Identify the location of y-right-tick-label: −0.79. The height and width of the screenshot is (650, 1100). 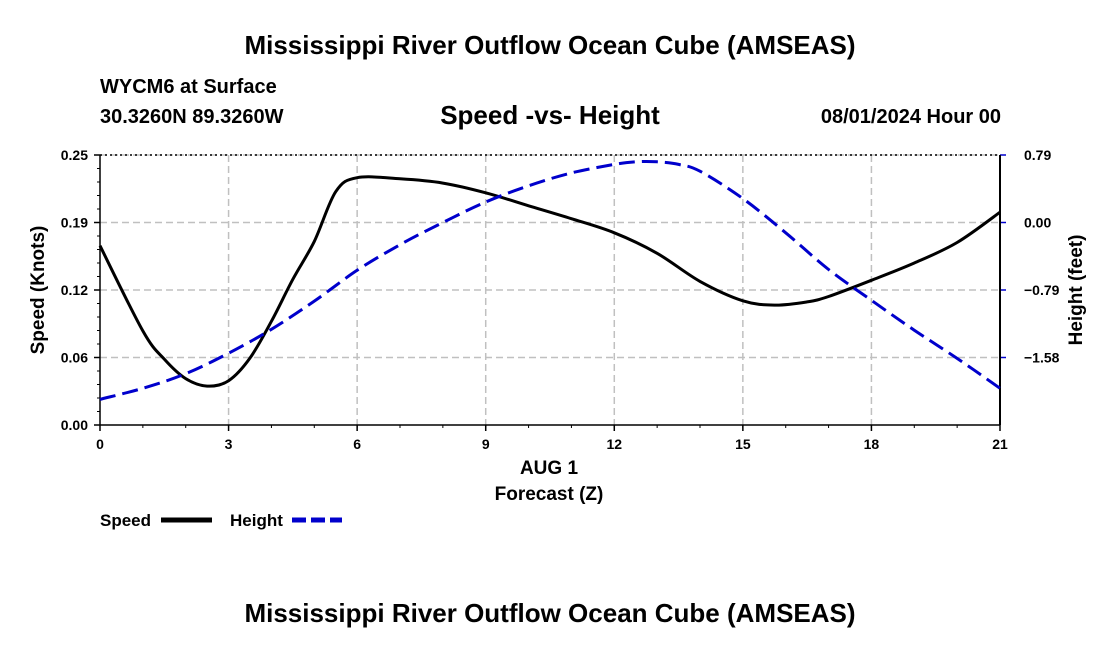
(1042, 290).